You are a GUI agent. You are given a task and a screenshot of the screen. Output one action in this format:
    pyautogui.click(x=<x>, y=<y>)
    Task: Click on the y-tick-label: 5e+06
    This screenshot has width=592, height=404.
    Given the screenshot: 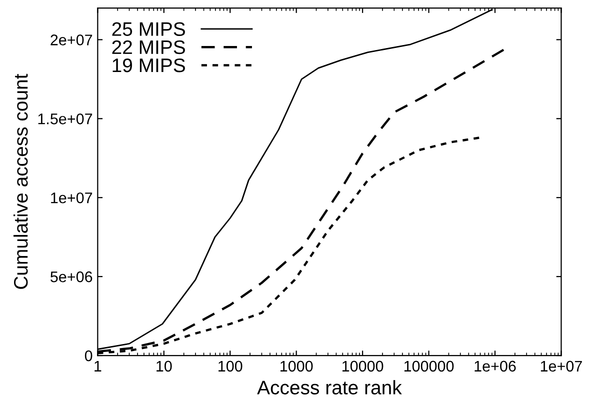 What is the action you would take?
    pyautogui.click(x=71, y=276)
    